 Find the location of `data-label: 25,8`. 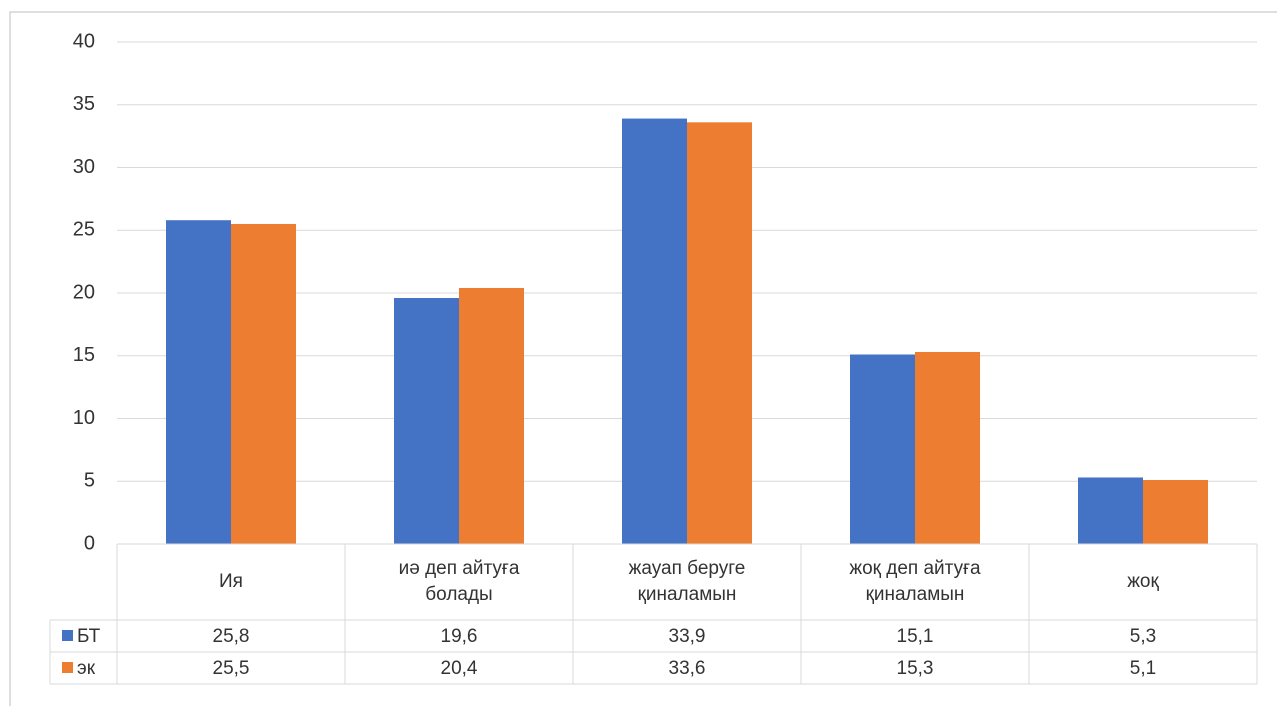

data-label: 25,8 is located at coordinates (231, 636).